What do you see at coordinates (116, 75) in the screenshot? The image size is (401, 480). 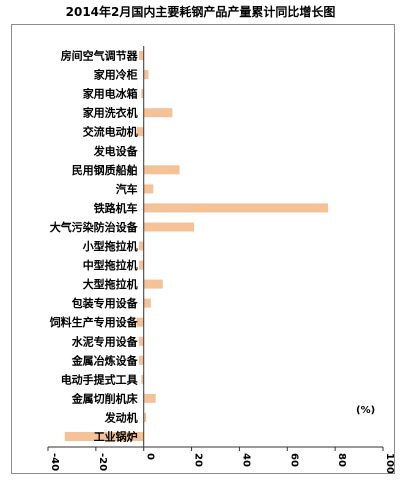 I see `category-label: 家用冷柜` at bounding box center [116, 75].